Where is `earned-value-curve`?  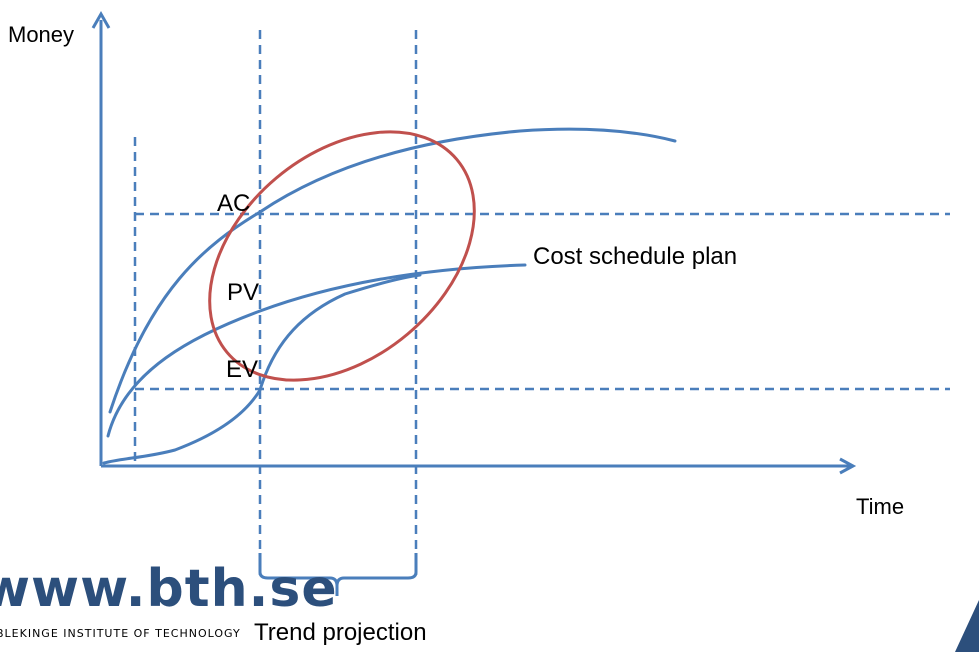 earned-value-curve is located at coordinates (262, 369).